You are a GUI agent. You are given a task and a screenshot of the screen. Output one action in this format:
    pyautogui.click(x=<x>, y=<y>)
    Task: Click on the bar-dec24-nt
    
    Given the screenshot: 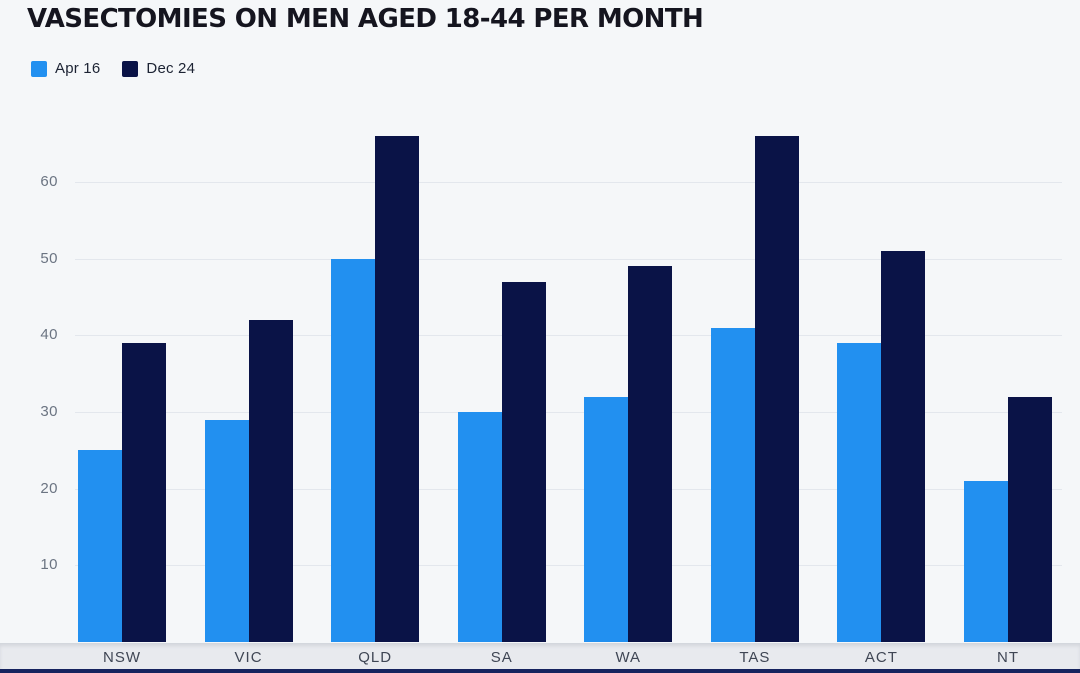 What is the action you would take?
    pyautogui.click(x=1029, y=519)
    